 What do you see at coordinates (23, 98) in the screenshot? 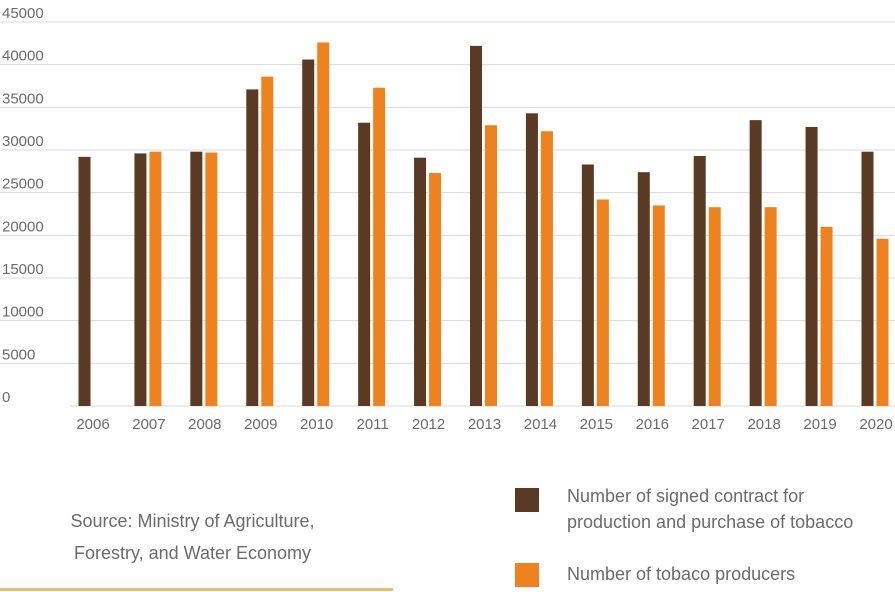
I see `y-tick-label: 35000` at bounding box center [23, 98].